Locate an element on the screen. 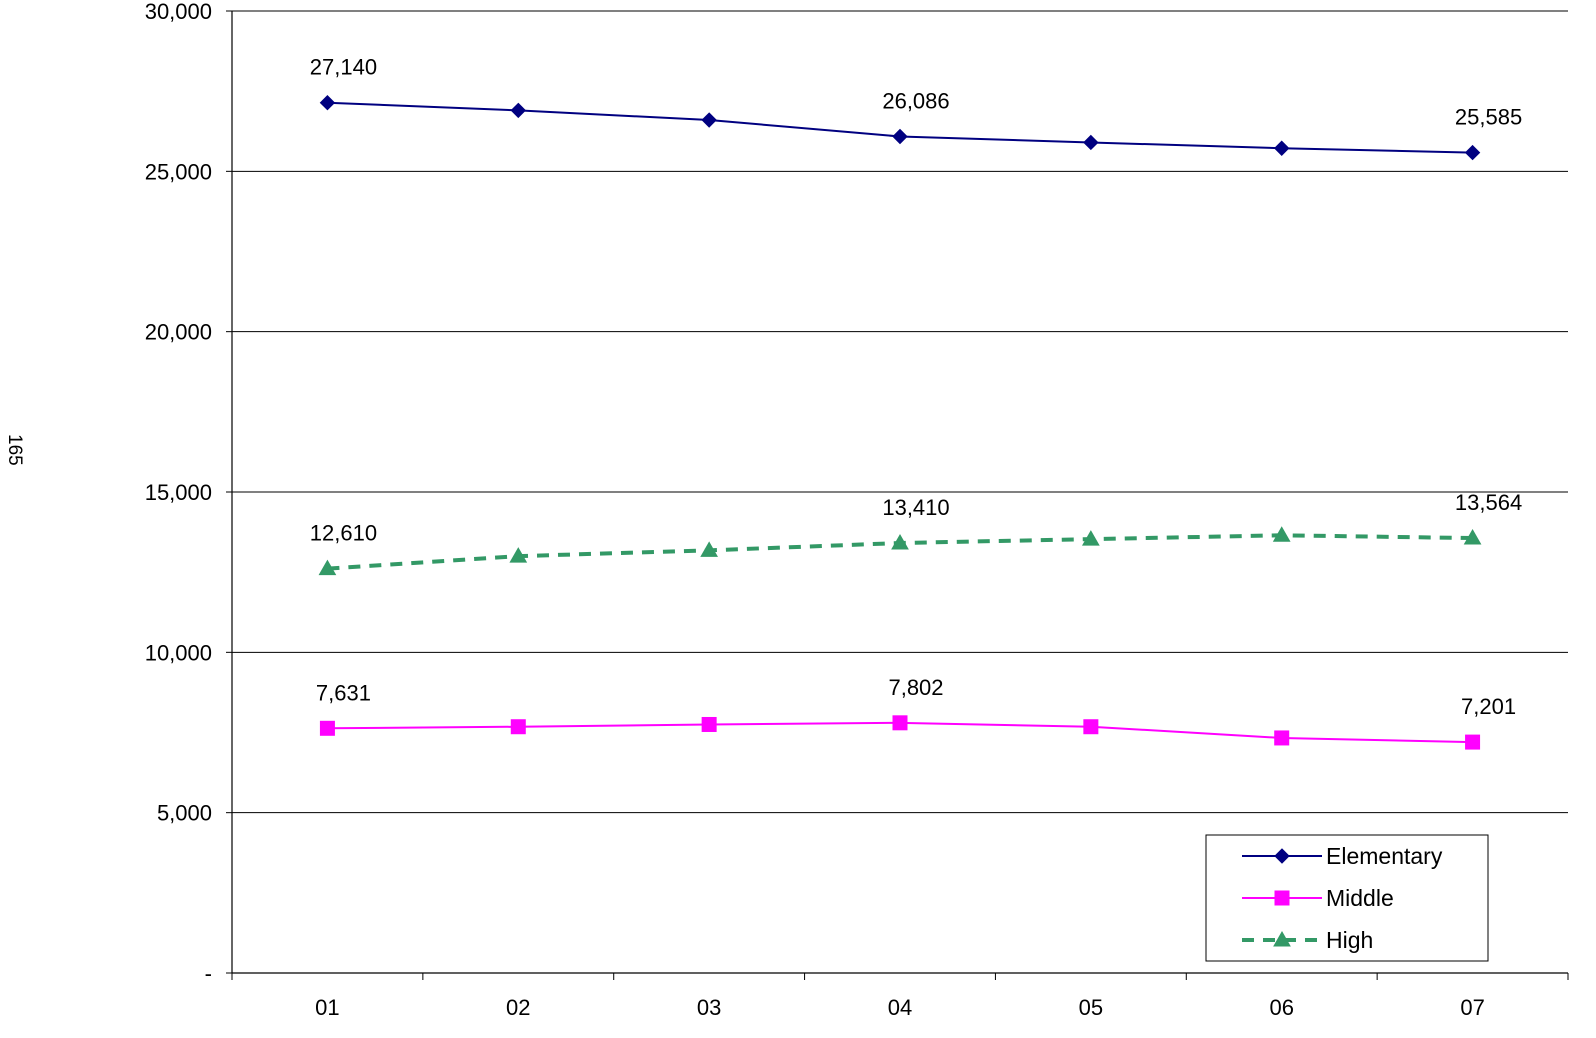 This screenshot has width=1596, height=1038. data-label-high: 12,610 is located at coordinates (343, 533).